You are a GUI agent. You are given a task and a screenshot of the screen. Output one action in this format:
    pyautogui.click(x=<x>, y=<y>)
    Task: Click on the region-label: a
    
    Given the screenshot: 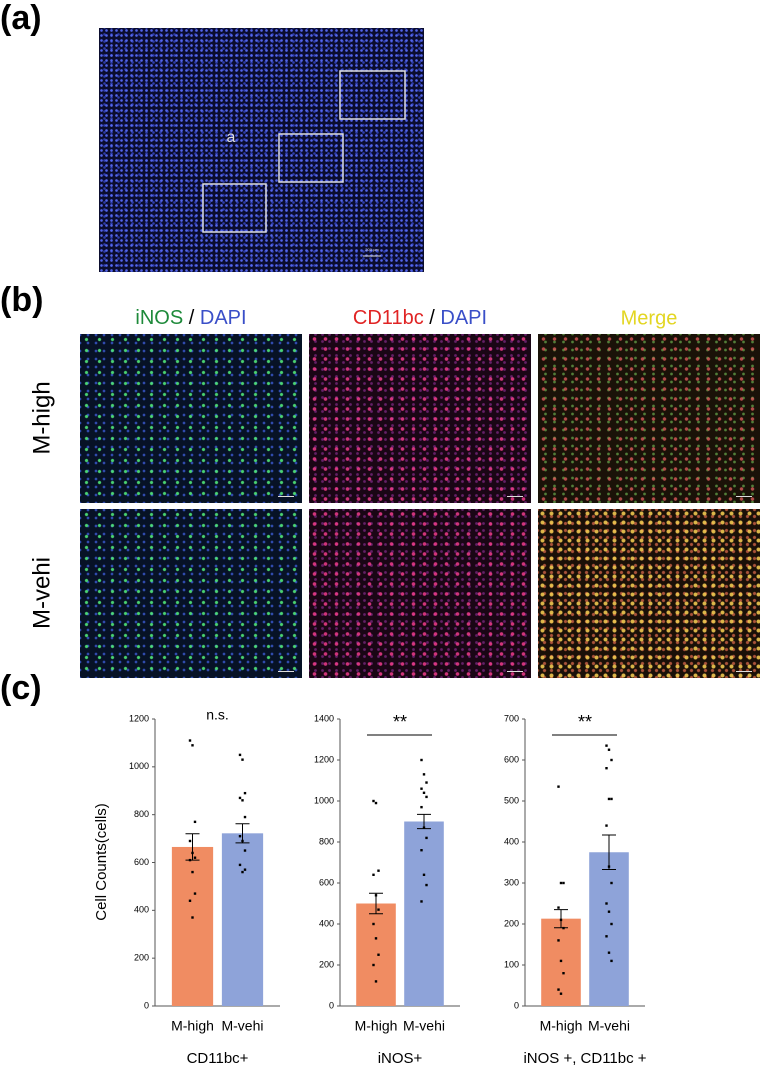 What is the action you would take?
    pyautogui.click(x=231, y=137)
    